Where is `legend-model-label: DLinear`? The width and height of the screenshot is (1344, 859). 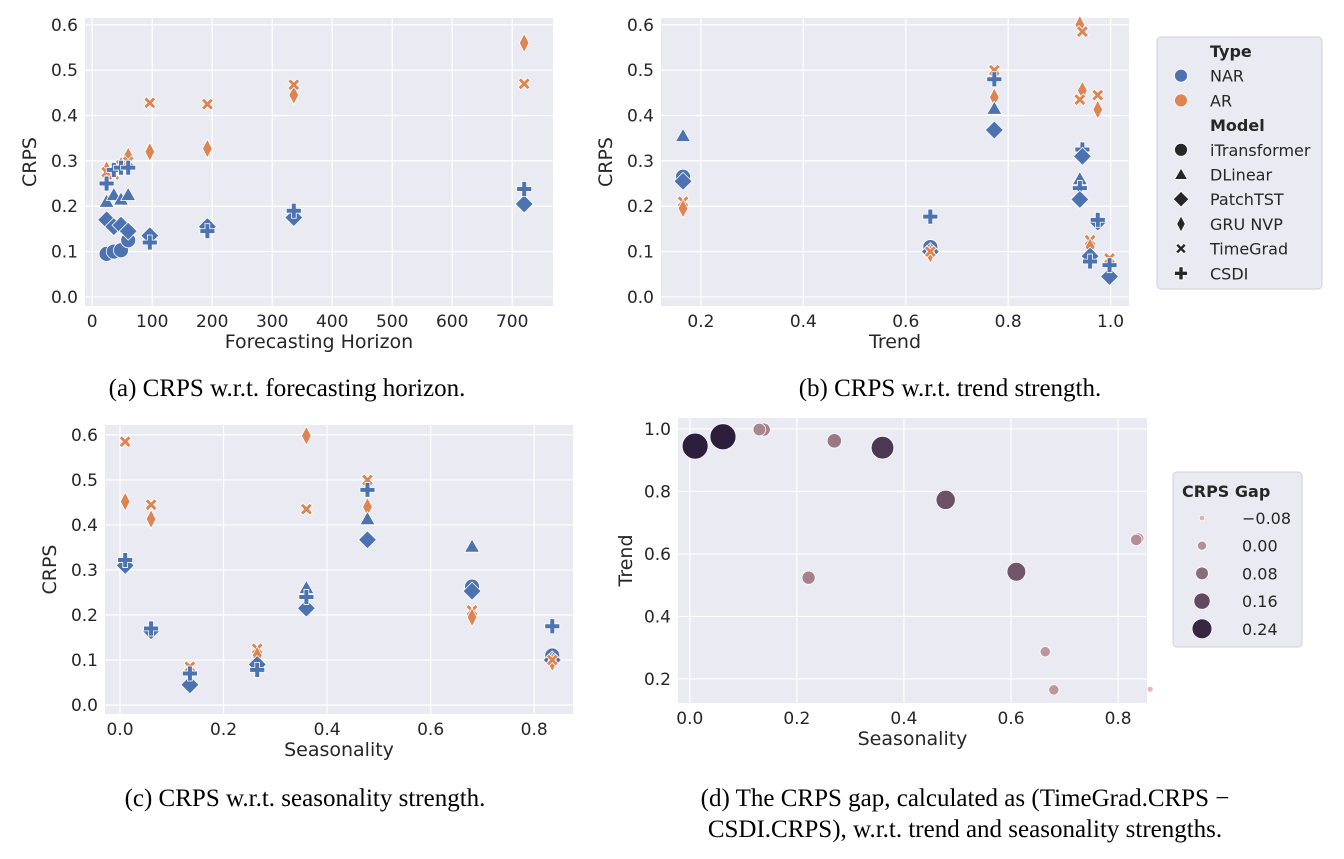
legend-model-label: DLinear is located at coordinates (1241, 175).